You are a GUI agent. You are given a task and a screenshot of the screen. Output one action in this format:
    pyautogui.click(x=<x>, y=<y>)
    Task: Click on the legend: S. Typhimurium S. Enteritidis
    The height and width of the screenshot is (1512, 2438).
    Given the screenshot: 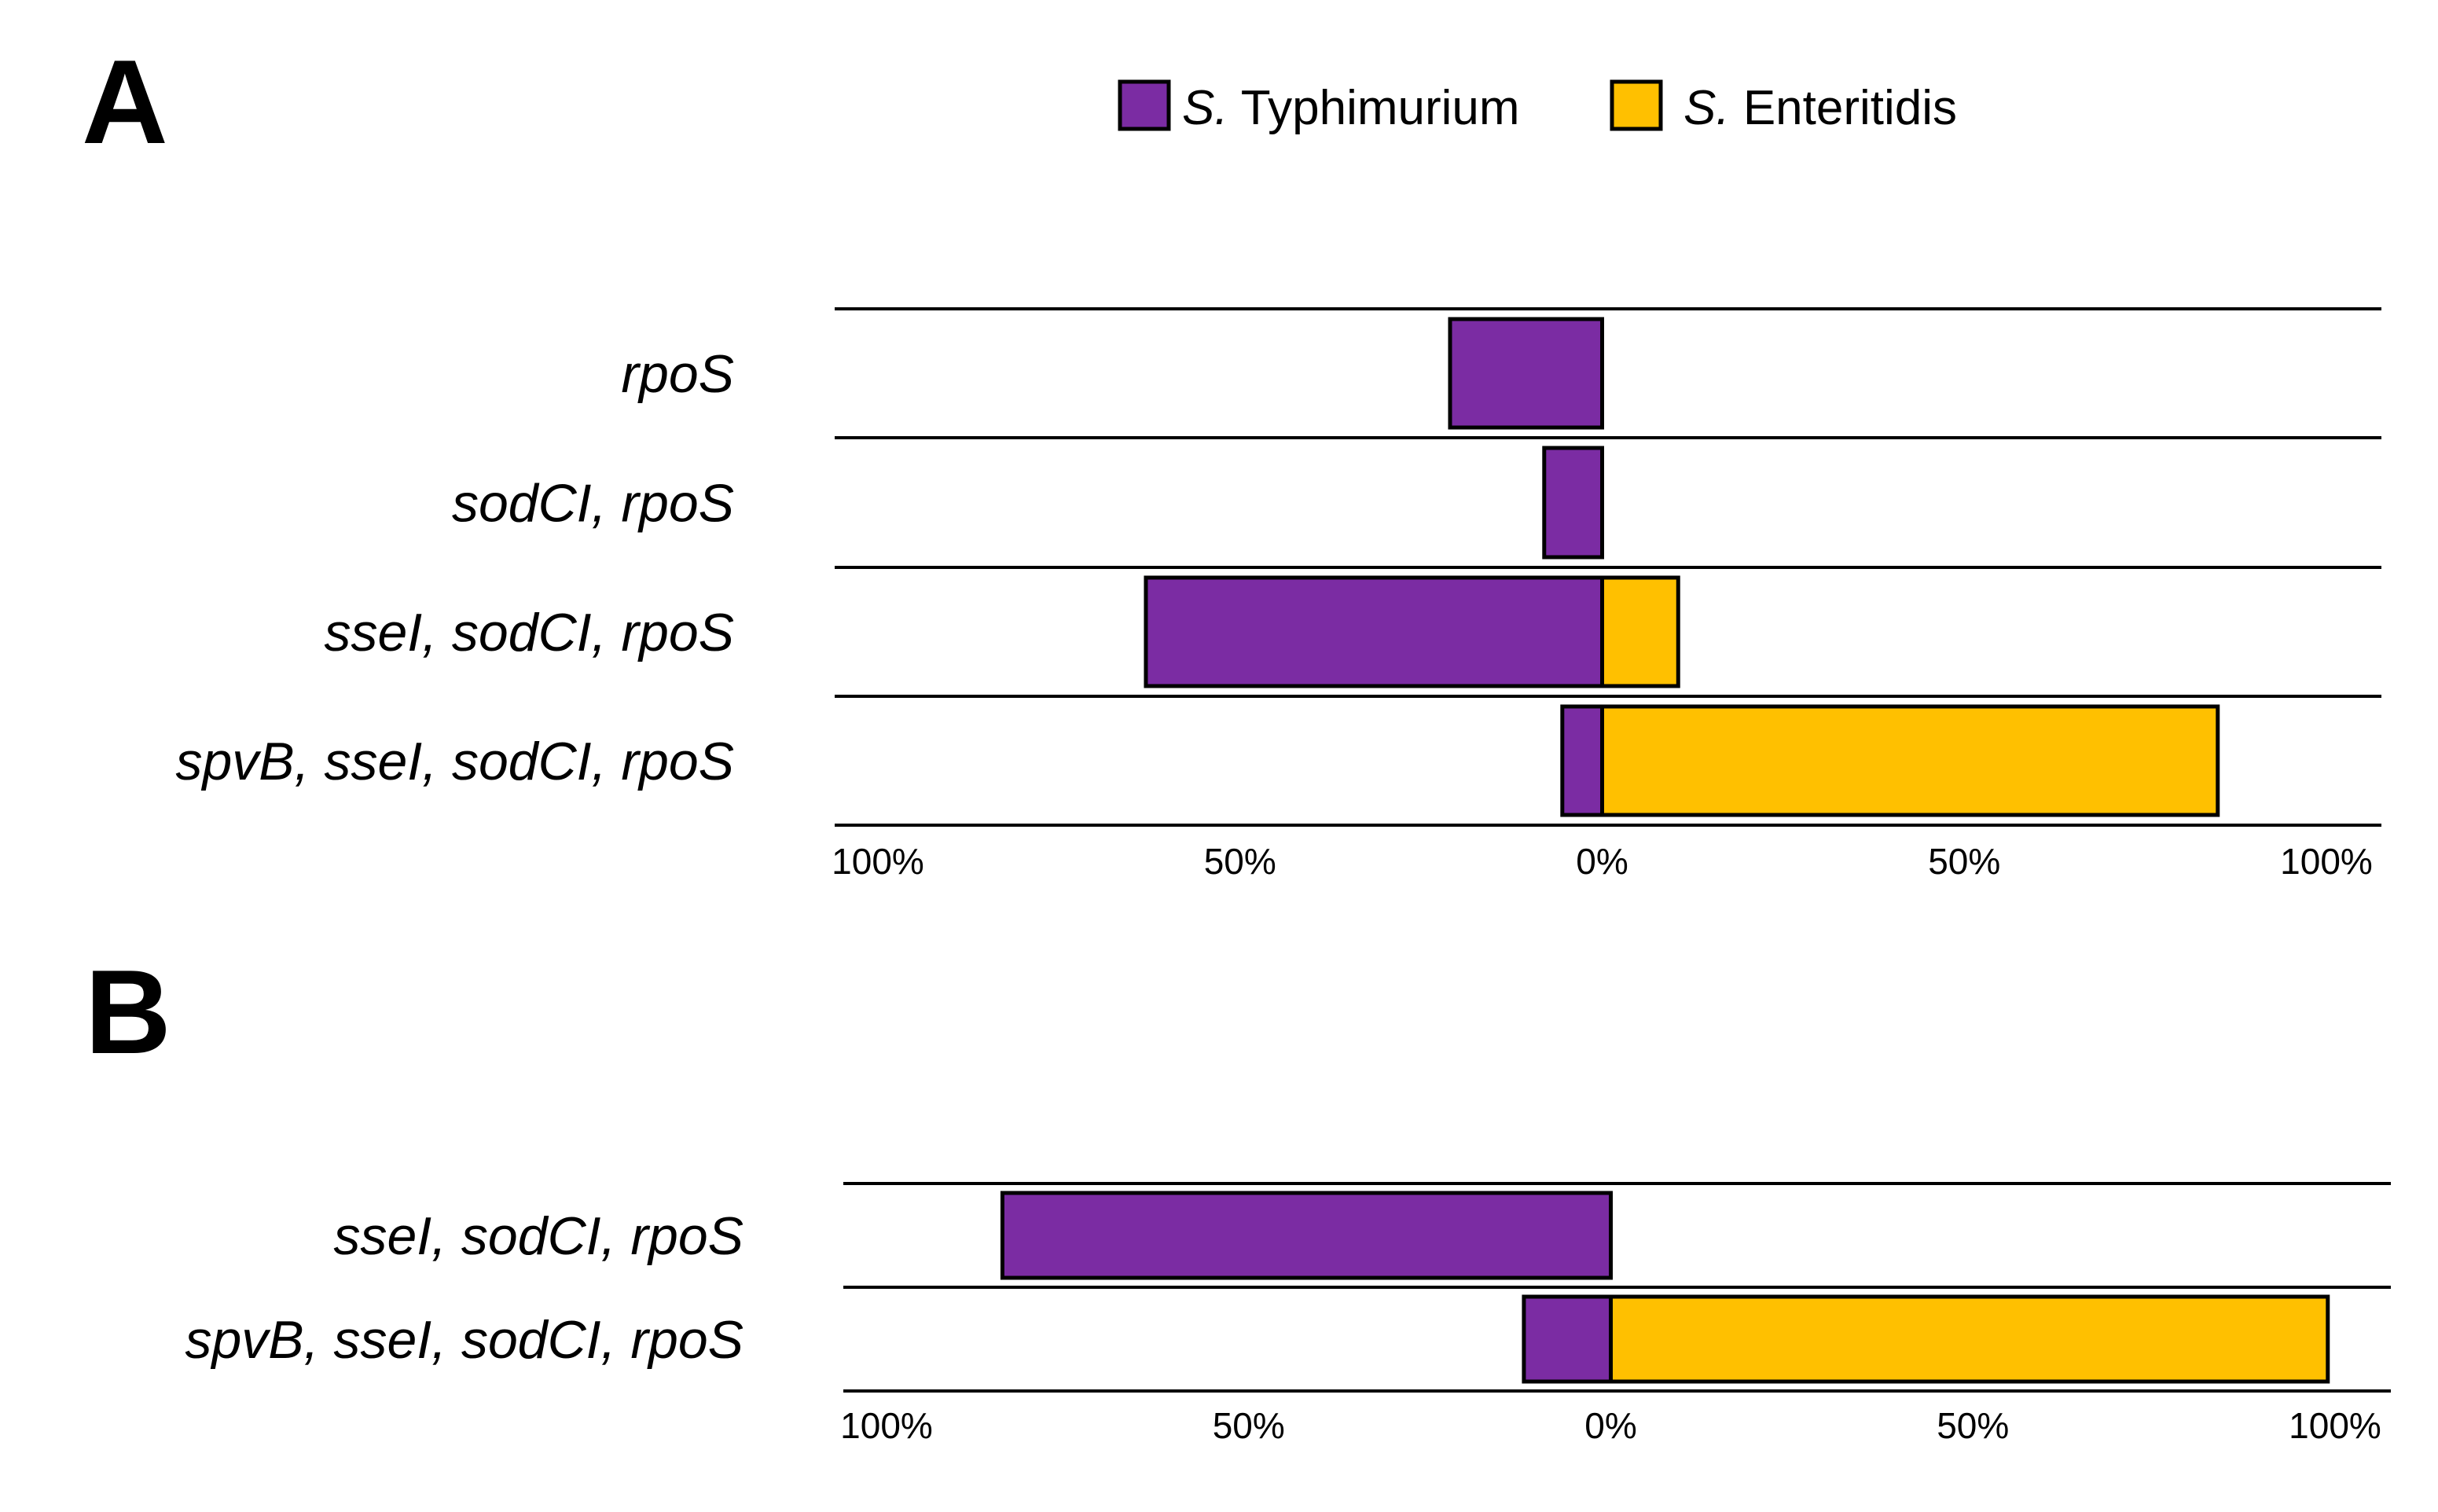 What is the action you would take?
    pyautogui.click(x=1537, y=107)
    